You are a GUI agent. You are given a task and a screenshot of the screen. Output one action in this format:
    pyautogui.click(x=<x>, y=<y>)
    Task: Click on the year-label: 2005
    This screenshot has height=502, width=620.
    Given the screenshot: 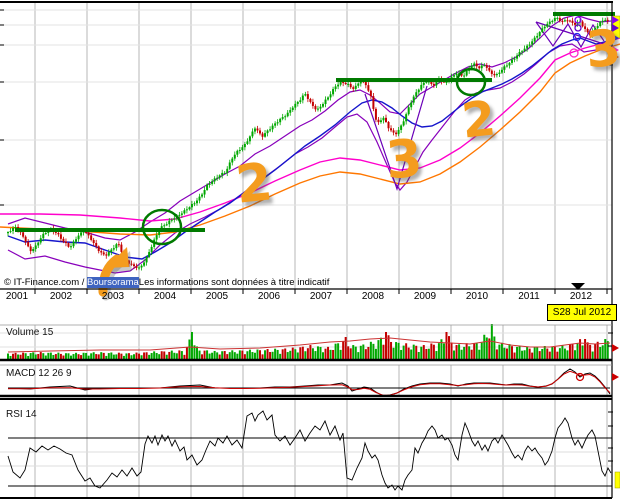 What is the action you would take?
    pyautogui.click(x=217, y=296)
    